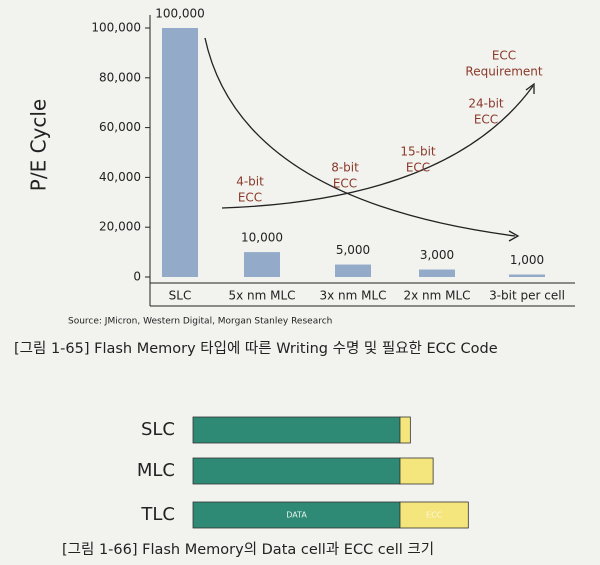  What do you see at coordinates (503, 72) in the screenshot?
I see `annotation: Requirement` at bounding box center [503, 72].